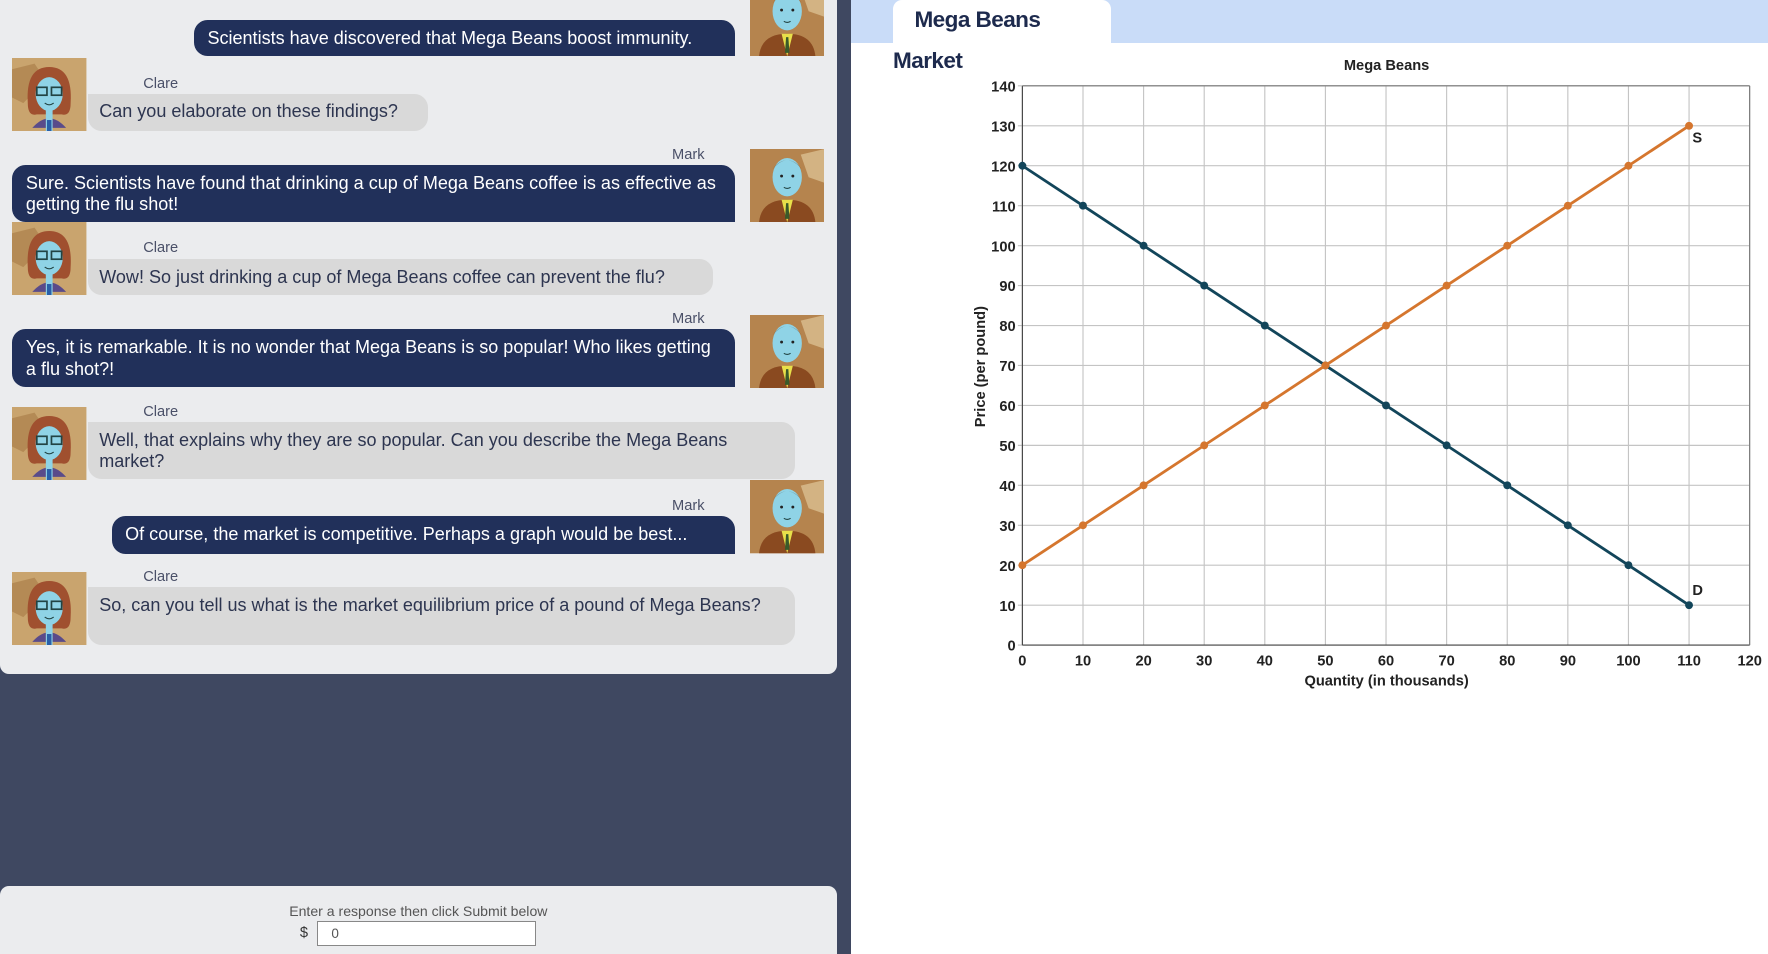 This screenshot has width=1768, height=954. What do you see at coordinates (1204, 661) in the screenshot?
I see `x-tick-label: 30` at bounding box center [1204, 661].